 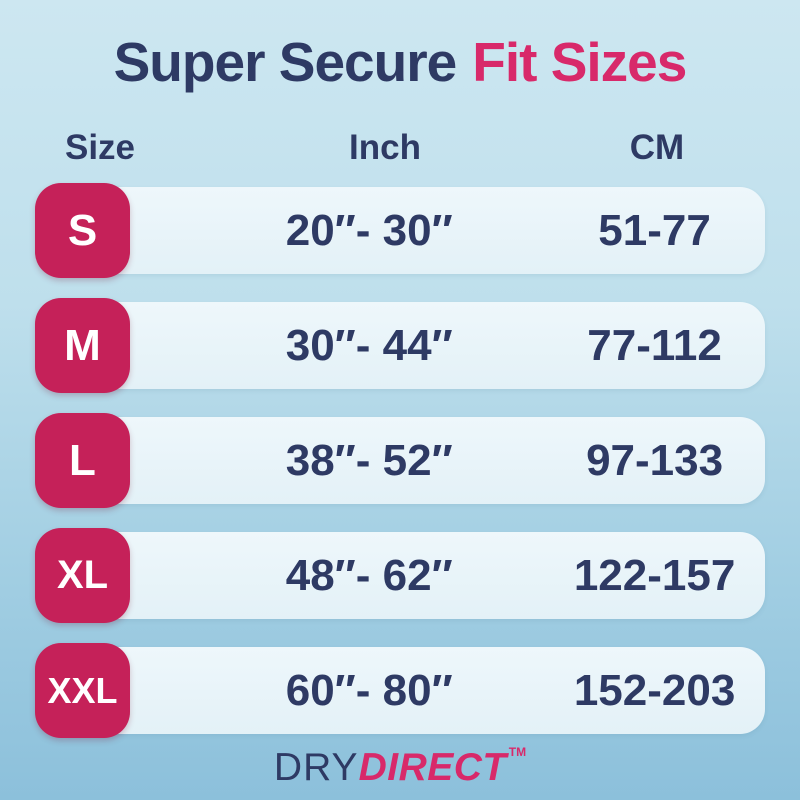 I want to click on inch-value: 20″- 30″, so click(x=369, y=230).